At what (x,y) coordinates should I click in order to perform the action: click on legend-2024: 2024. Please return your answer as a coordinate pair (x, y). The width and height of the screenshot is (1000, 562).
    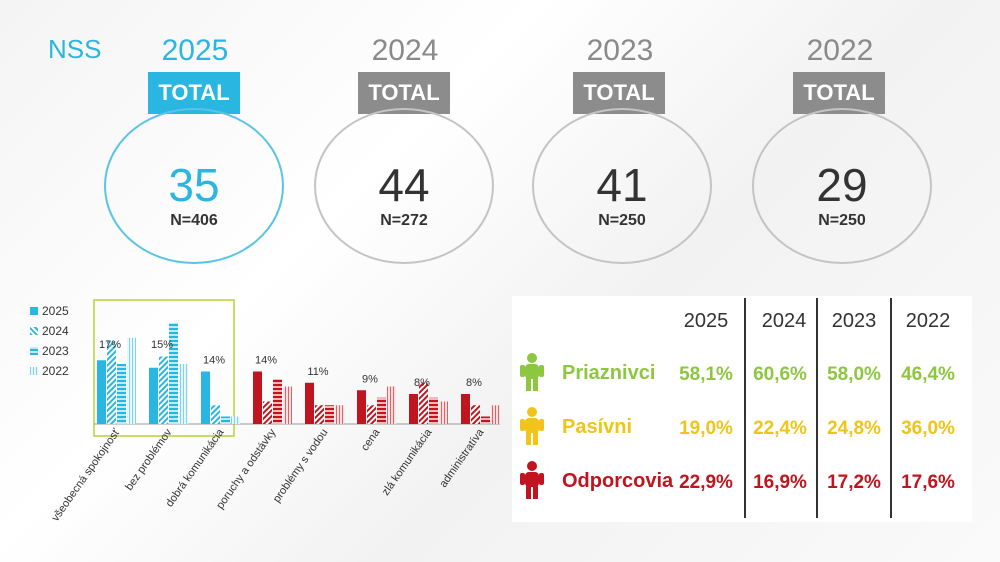
    Looking at the image, I should click on (49, 331).